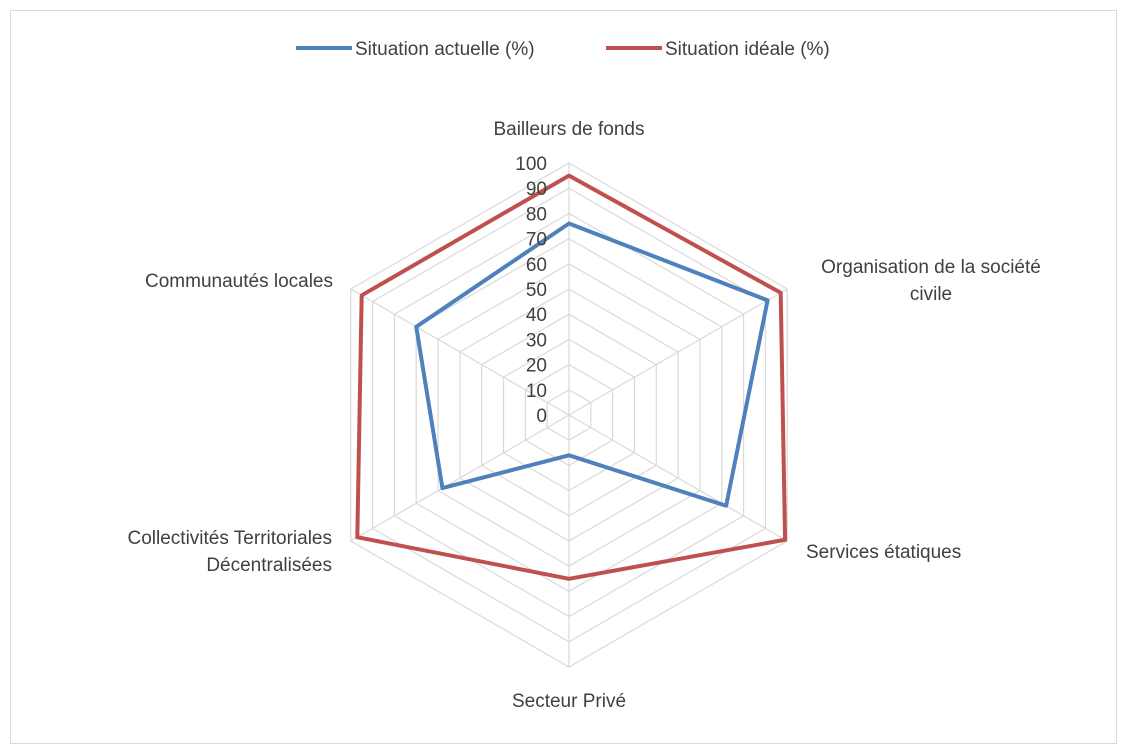 The image size is (1127, 752). Describe the element at coordinates (541, 416) in the screenshot. I see `tick-label: 0` at that location.